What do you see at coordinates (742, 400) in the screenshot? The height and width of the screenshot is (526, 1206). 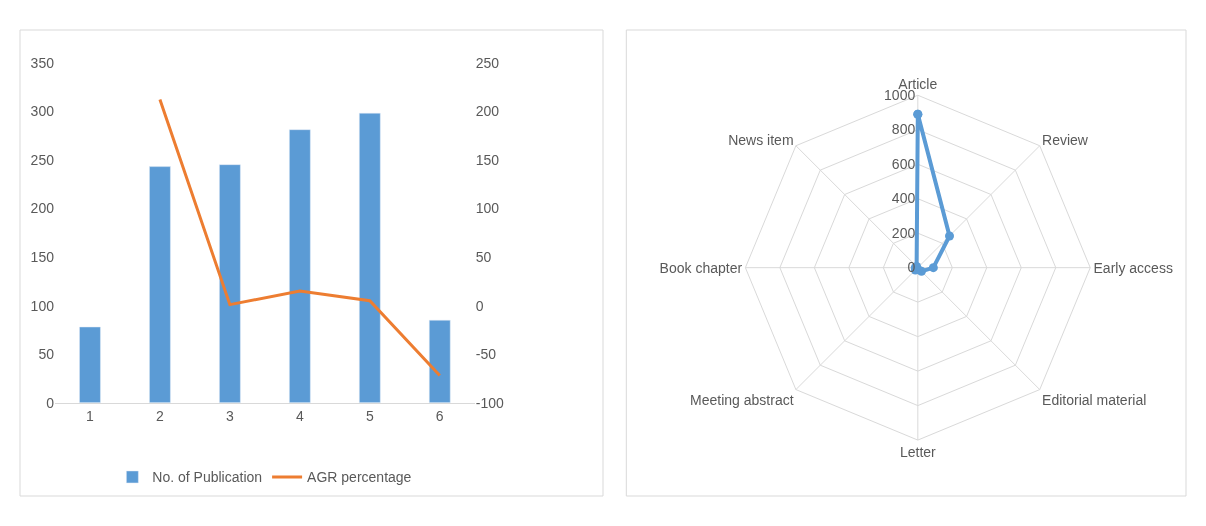 I see `spoke-label: Meeting abstract` at bounding box center [742, 400].